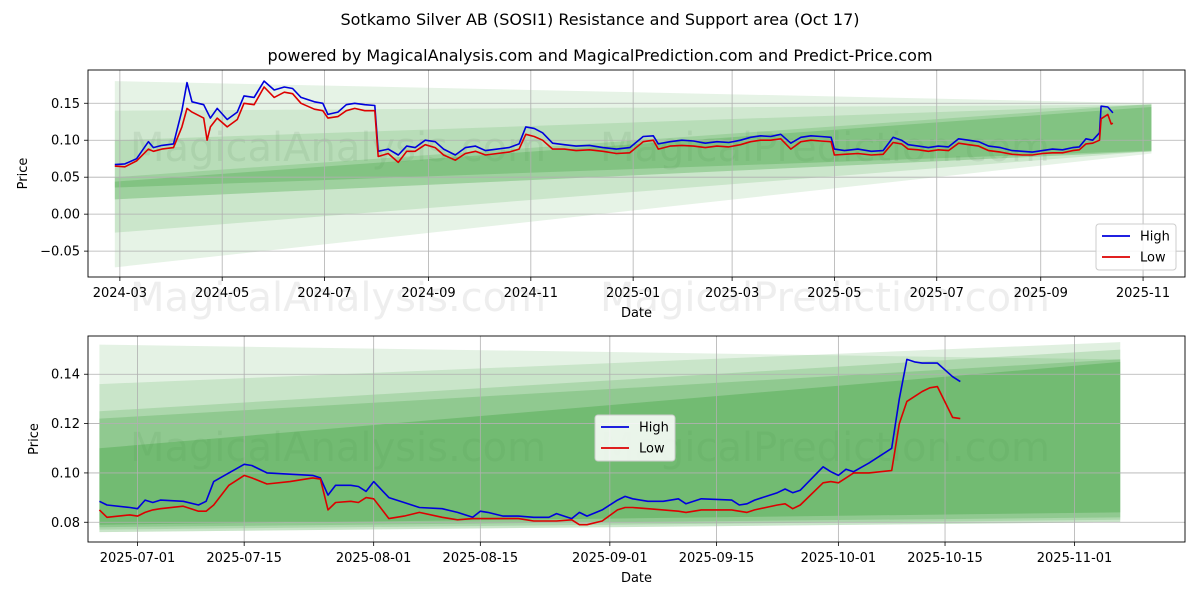  Describe the element at coordinates (65, 523) in the screenshot. I see `bottom-ytick-label-3: 0.08` at that location.